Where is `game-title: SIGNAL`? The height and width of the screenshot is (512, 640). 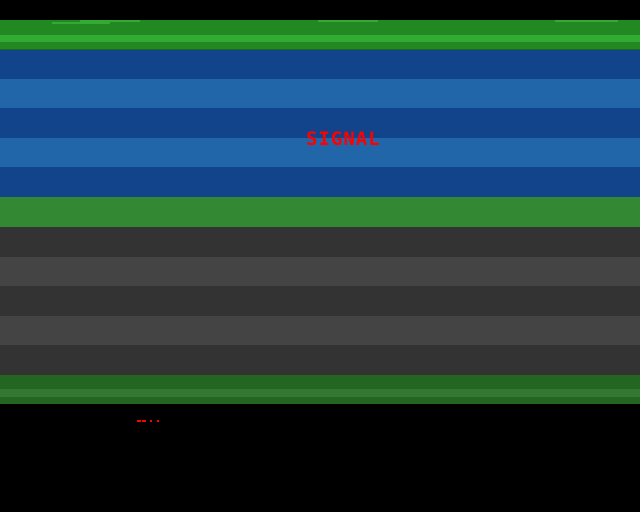
game-title: SIGNAL is located at coordinates (343, 139).